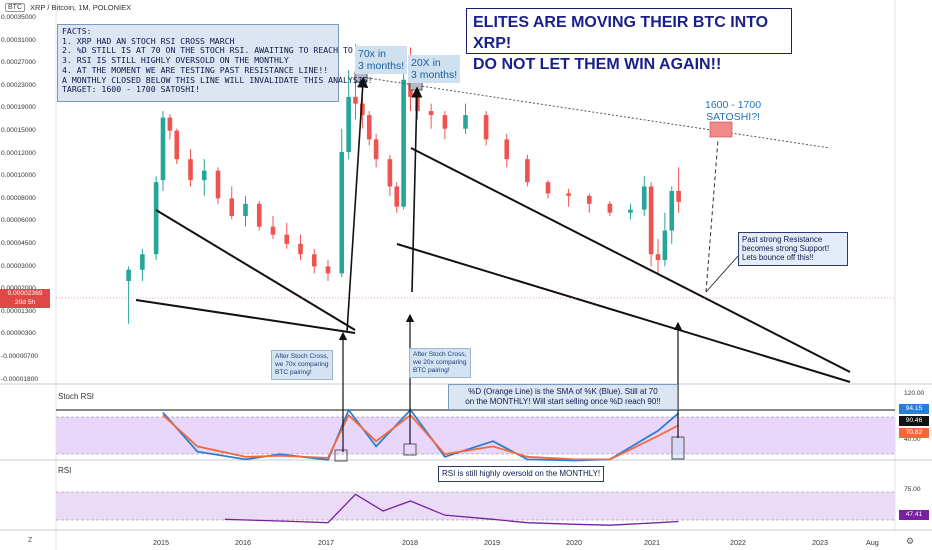 The image size is (932, 550). Describe the element at coordinates (786, 249) in the screenshot. I see `support-line: becomes strong Support!` at that location.